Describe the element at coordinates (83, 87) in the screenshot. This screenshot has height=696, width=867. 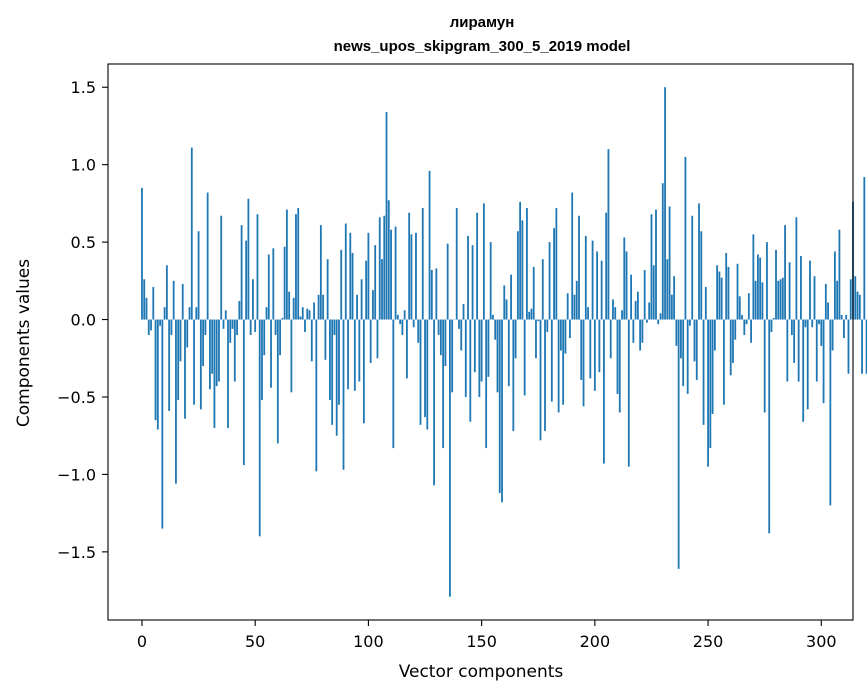
I see `y-tick-label: 1.5` at that location.